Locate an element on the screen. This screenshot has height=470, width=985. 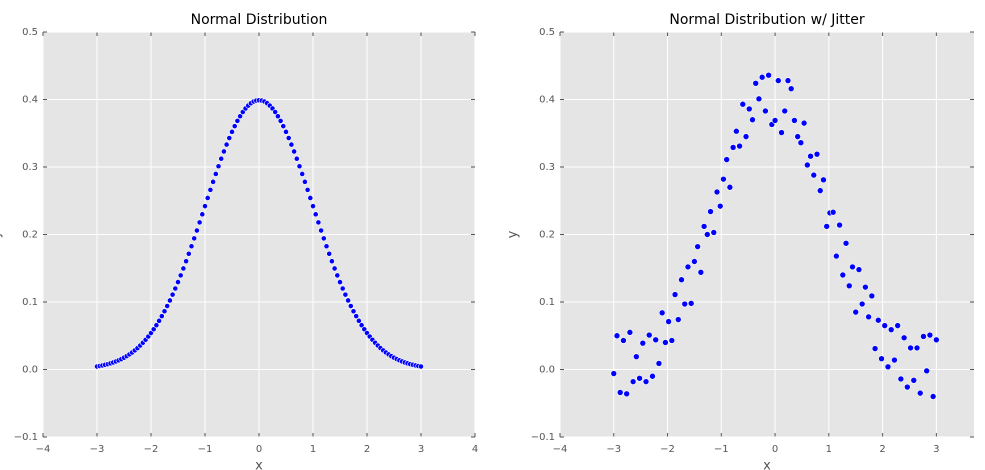
x-tick-label: 2 is located at coordinates (882, 449).